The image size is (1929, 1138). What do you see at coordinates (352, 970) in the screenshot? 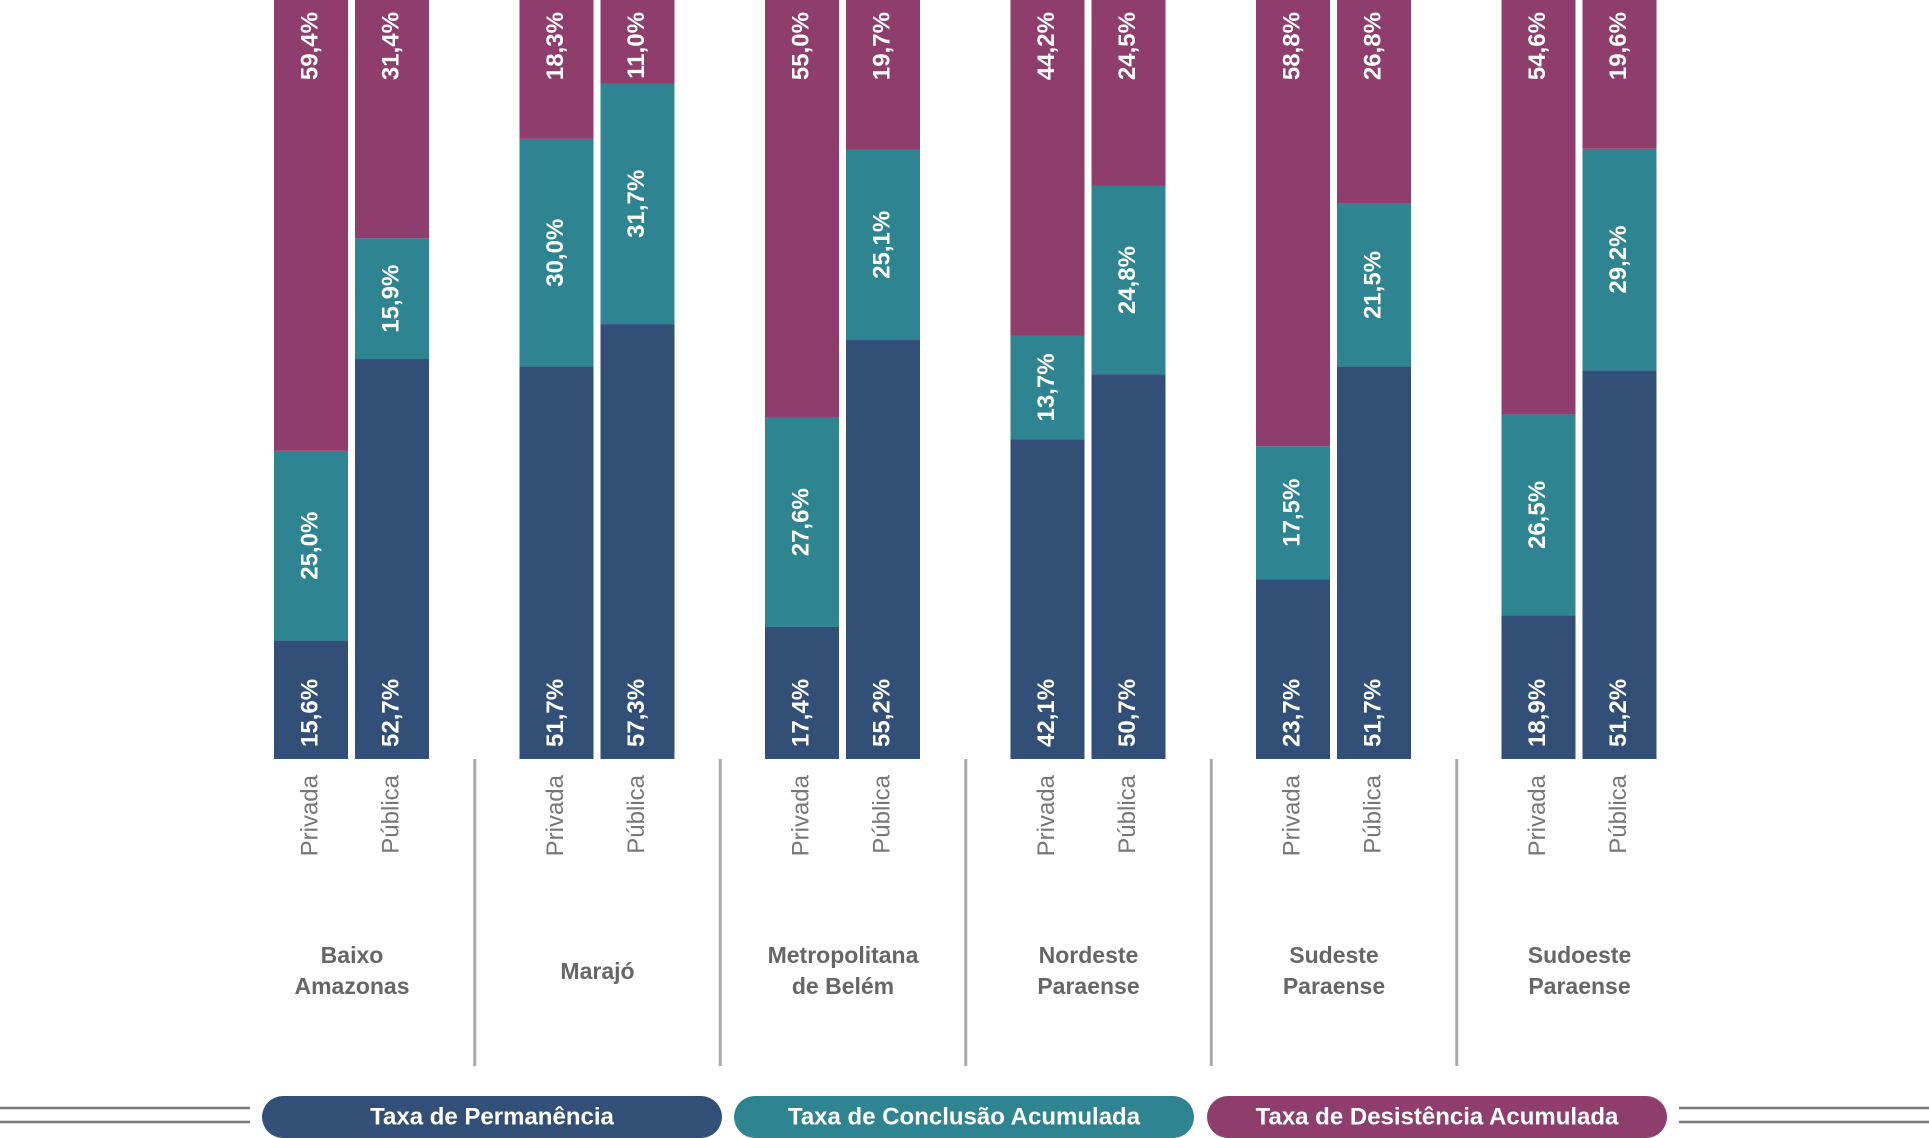
I see `group-label: Baixo Amazonas` at bounding box center [352, 970].